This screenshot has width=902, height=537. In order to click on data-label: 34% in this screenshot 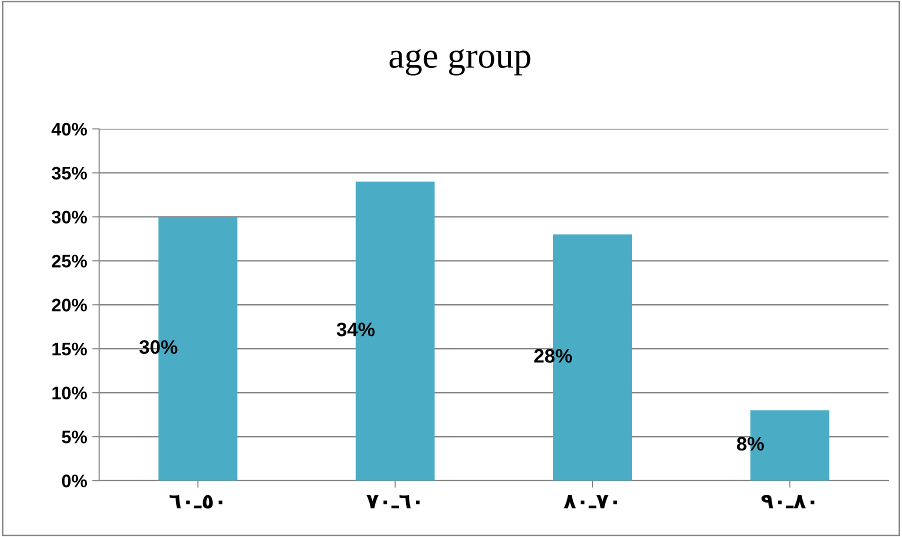, I will do `click(355, 329)`.